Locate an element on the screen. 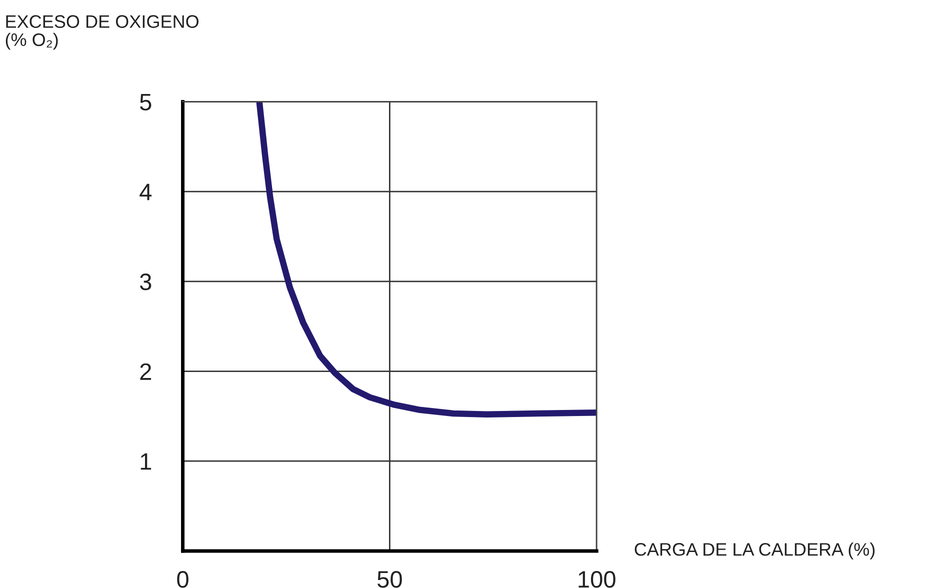 This screenshot has height=588, width=947. x-axis-title: CARGA DE LA CALDERA (%) is located at coordinates (754, 551).